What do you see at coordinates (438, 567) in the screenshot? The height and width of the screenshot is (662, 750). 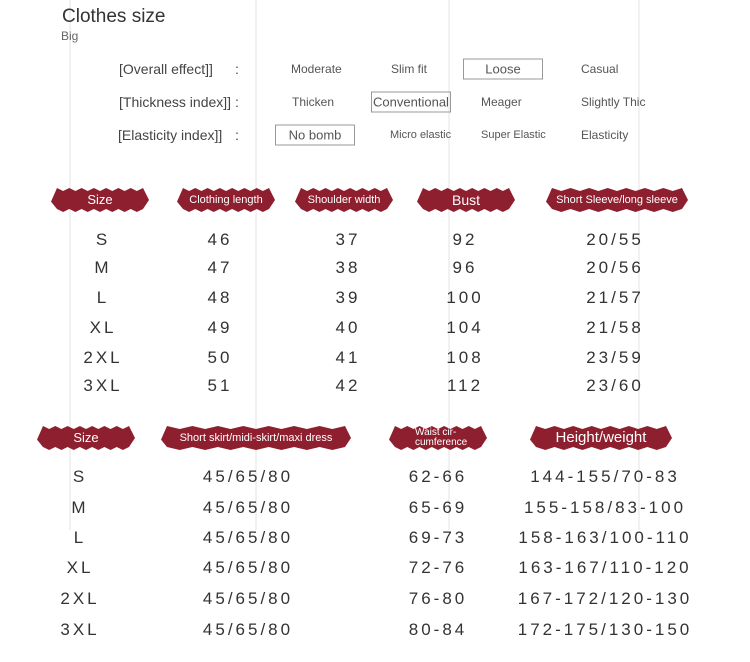 I see `table-cell: 72-76` at bounding box center [438, 567].